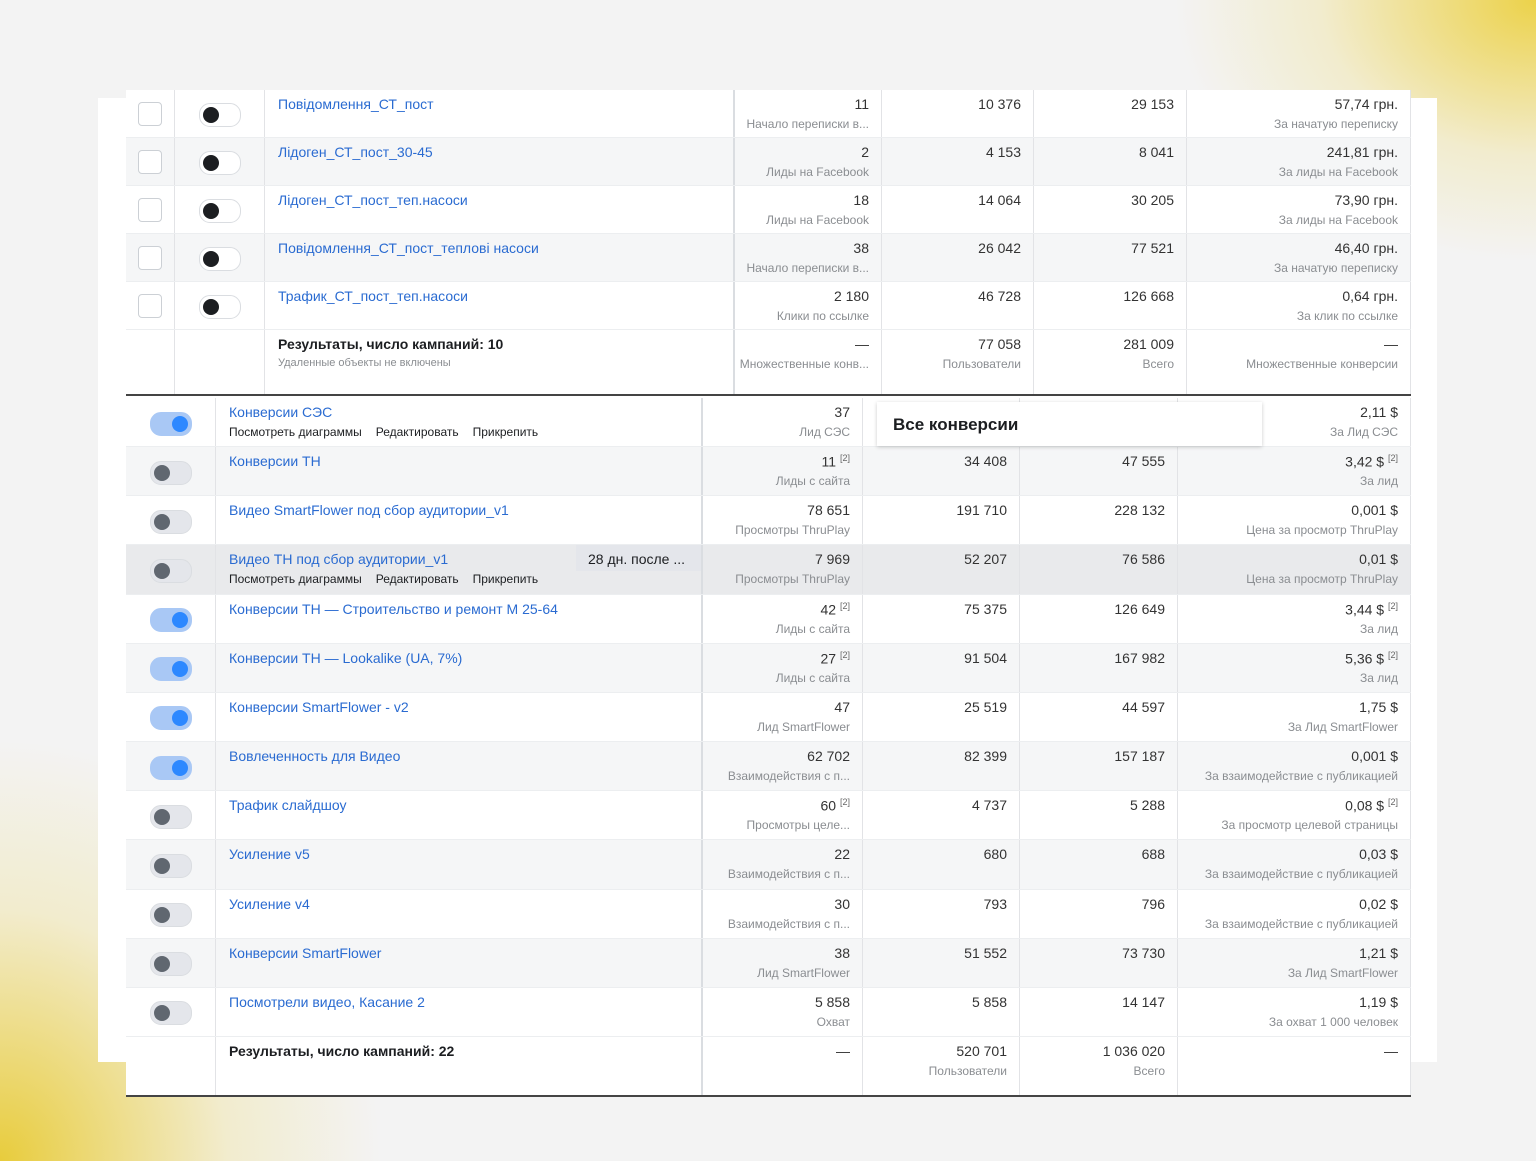  Describe the element at coordinates (1294, 766) in the screenshot. I see `cost-cell: 0,001 $ За взаимодействие с публикацией` at that location.